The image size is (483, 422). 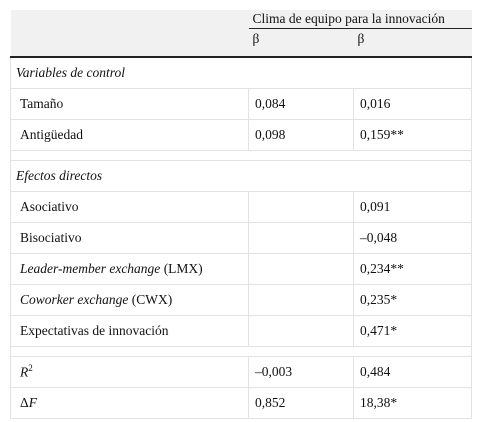 What do you see at coordinates (181, 268) in the screenshot?
I see `label-part: (LMX)` at bounding box center [181, 268].